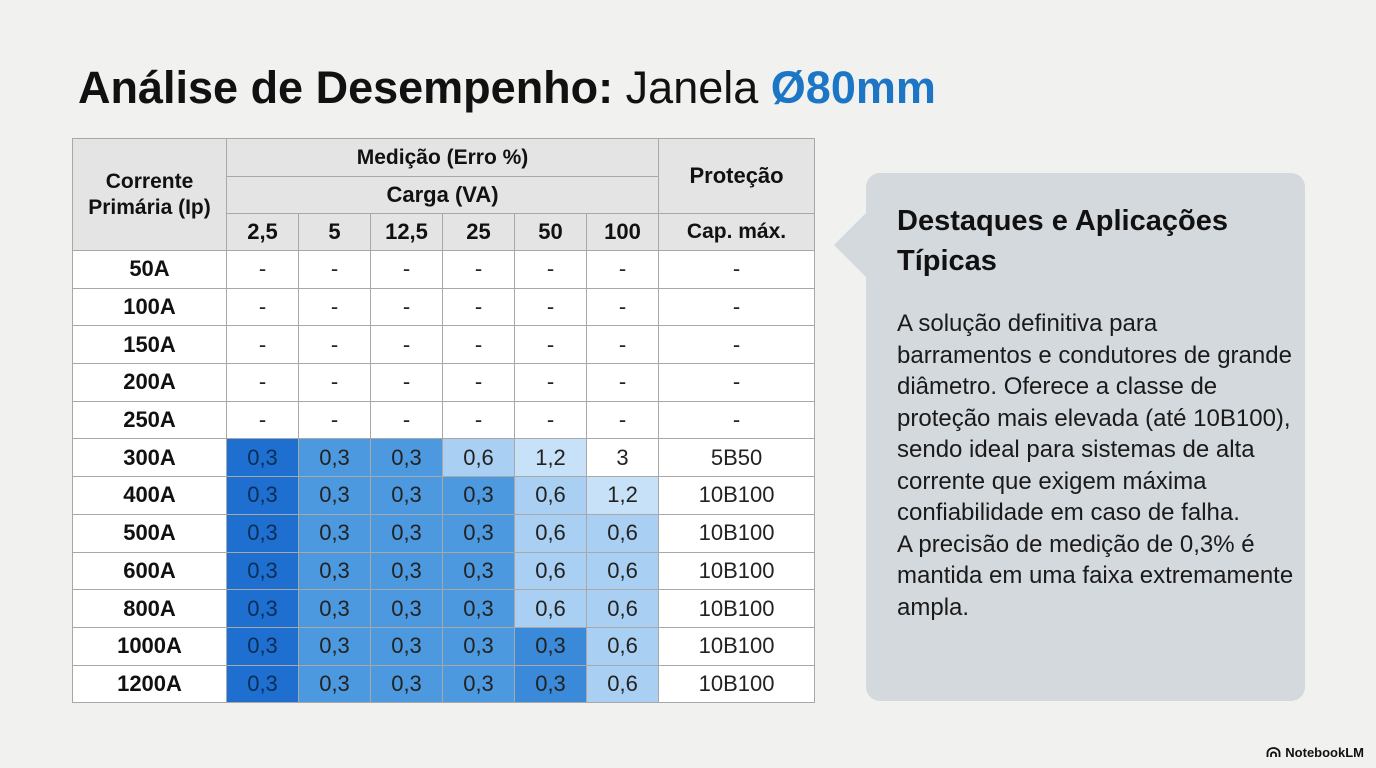  I want to click on row-current-label: 800A, so click(149, 608).